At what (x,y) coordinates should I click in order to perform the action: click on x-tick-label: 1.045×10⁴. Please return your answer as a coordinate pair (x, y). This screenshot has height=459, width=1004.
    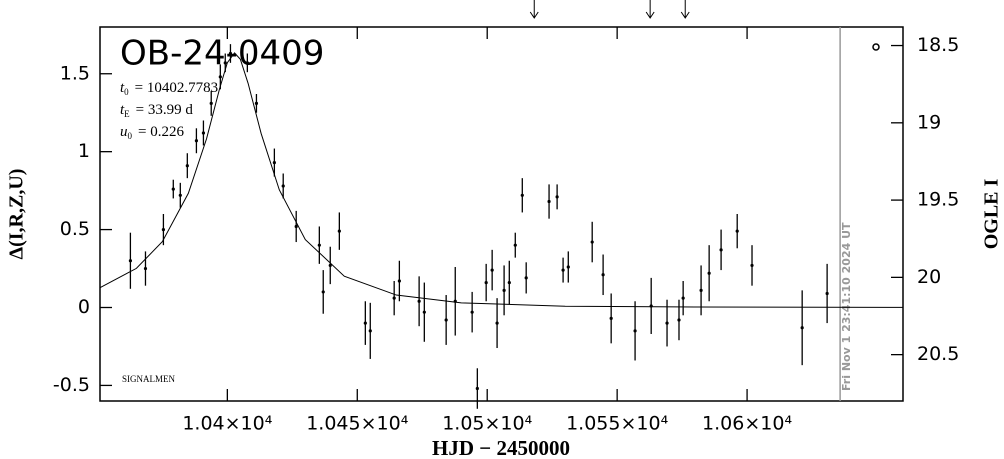
    Looking at the image, I should click on (357, 424).